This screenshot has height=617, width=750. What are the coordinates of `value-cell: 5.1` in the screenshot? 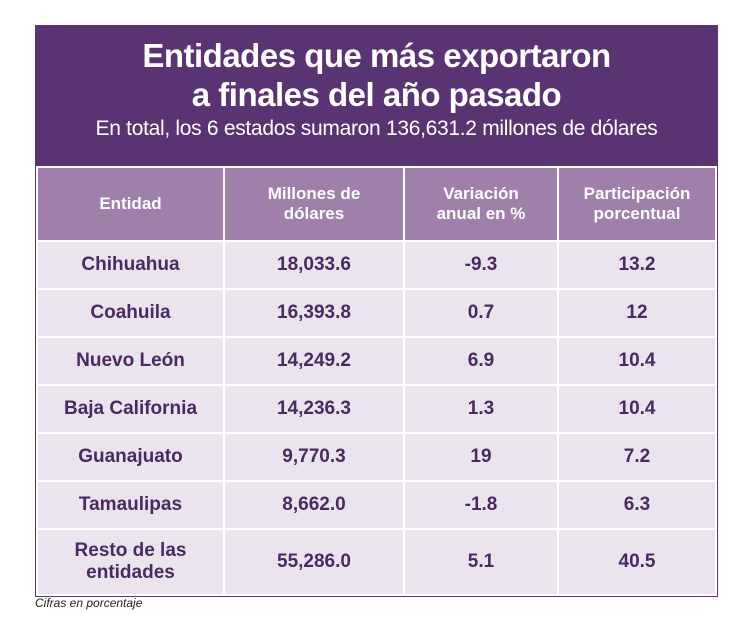 It's located at (481, 562).